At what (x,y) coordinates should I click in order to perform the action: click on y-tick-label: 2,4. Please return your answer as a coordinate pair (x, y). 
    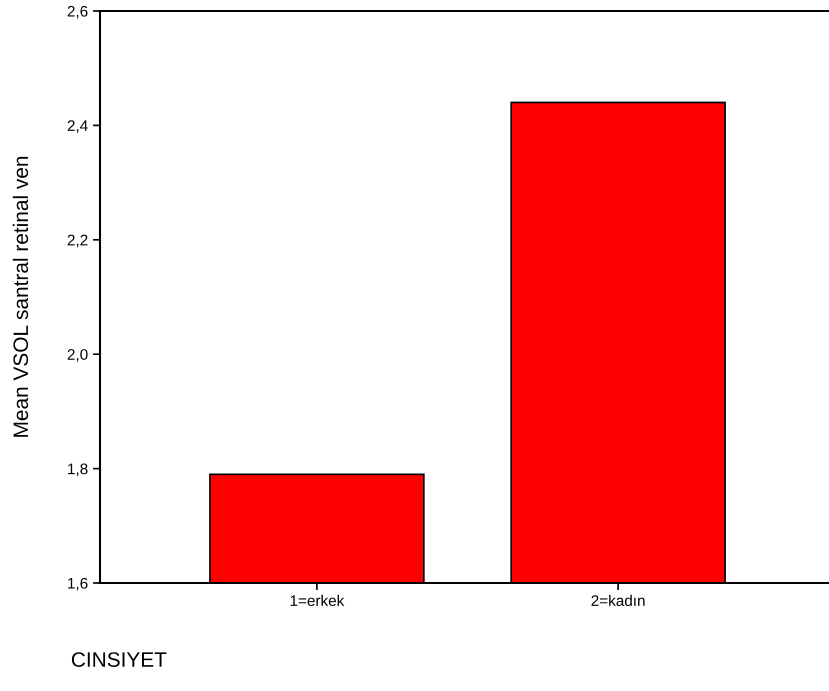
    Looking at the image, I should click on (78, 126).